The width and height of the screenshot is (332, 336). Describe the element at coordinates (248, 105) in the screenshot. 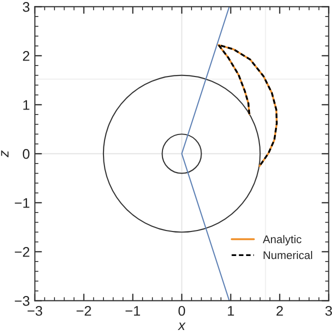

I see `line-series` at that location.